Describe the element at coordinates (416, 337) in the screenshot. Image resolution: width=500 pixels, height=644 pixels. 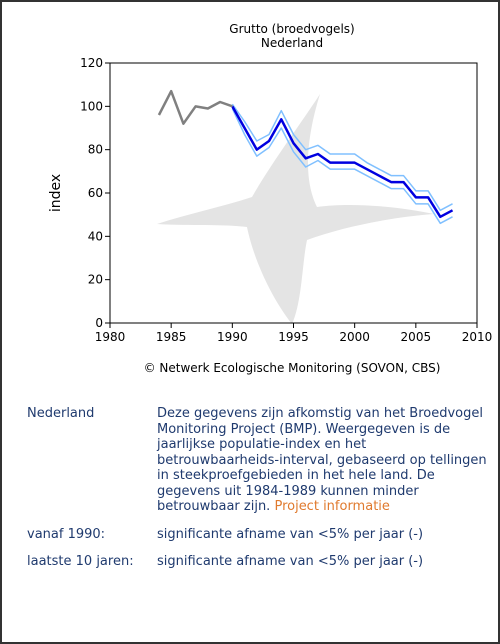
I see `x-tick-label: 2005` at that location.